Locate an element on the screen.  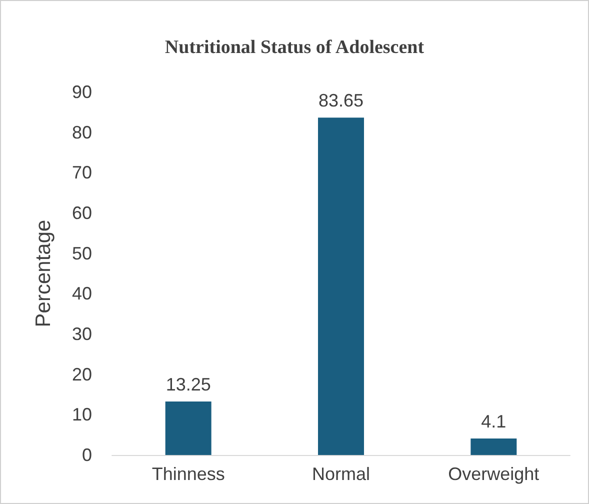
y-tick-label: 50 is located at coordinates (82, 253).